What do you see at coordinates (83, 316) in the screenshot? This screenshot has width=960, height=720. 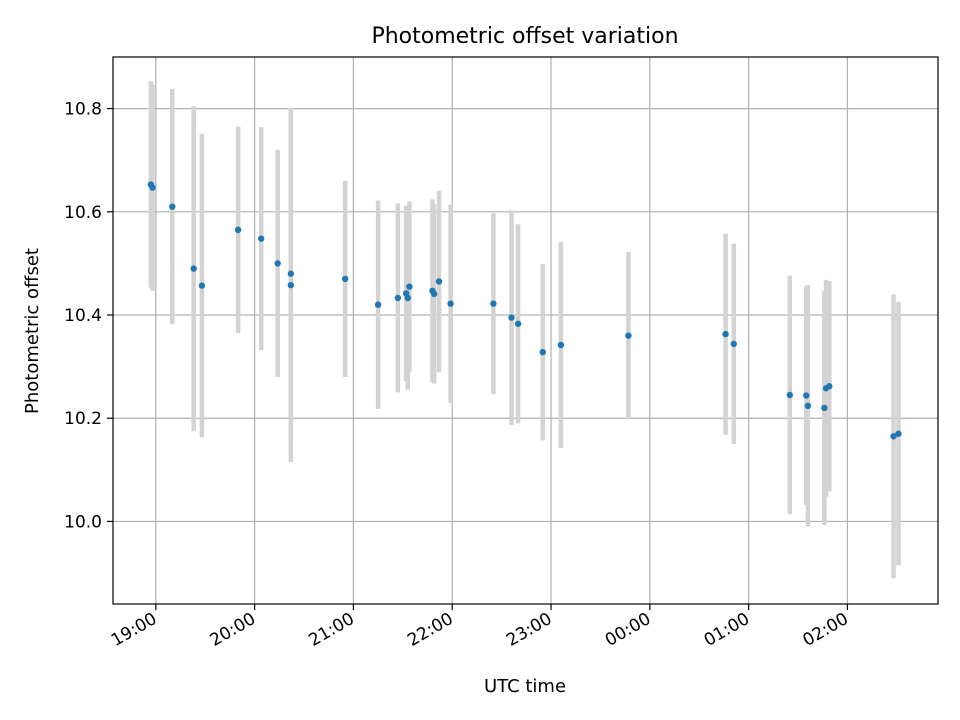 I see `y-tick-label: 10.4` at bounding box center [83, 316].